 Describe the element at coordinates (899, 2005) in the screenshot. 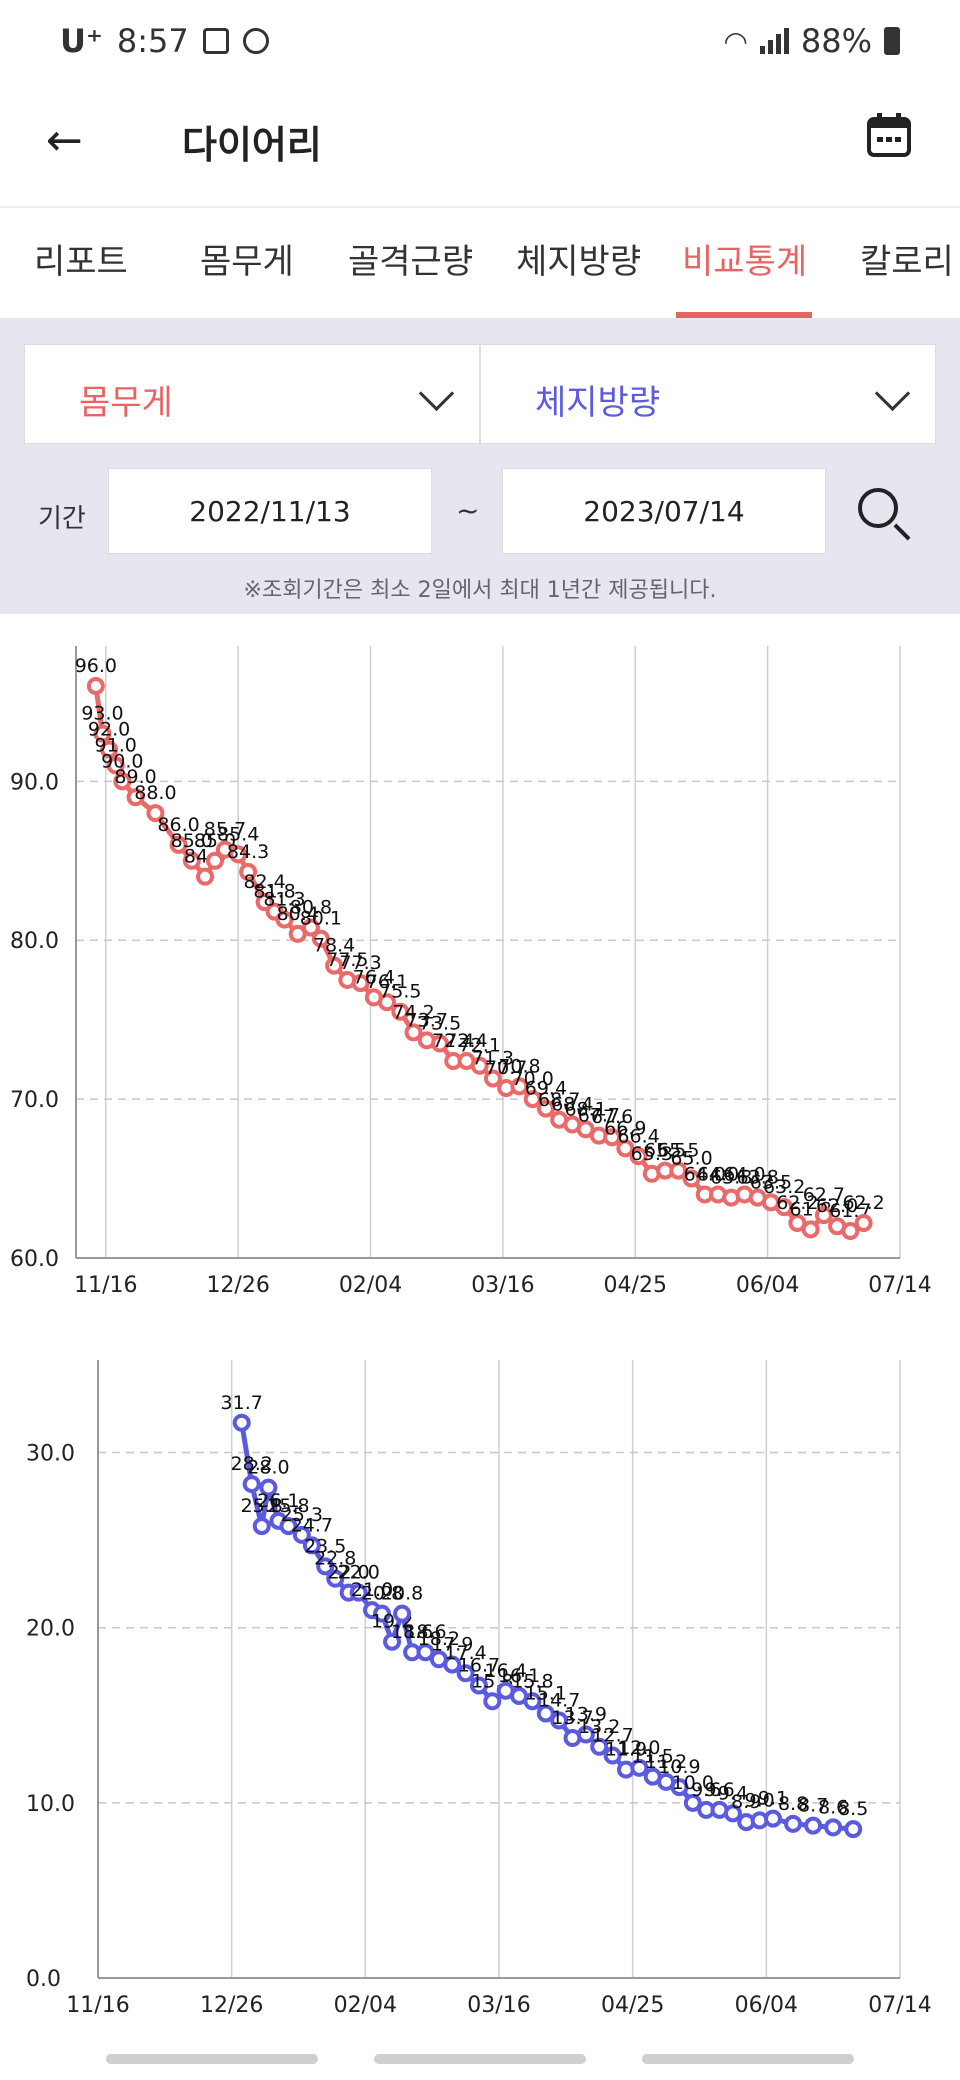

I see `x-tick-label: 07/14` at that location.